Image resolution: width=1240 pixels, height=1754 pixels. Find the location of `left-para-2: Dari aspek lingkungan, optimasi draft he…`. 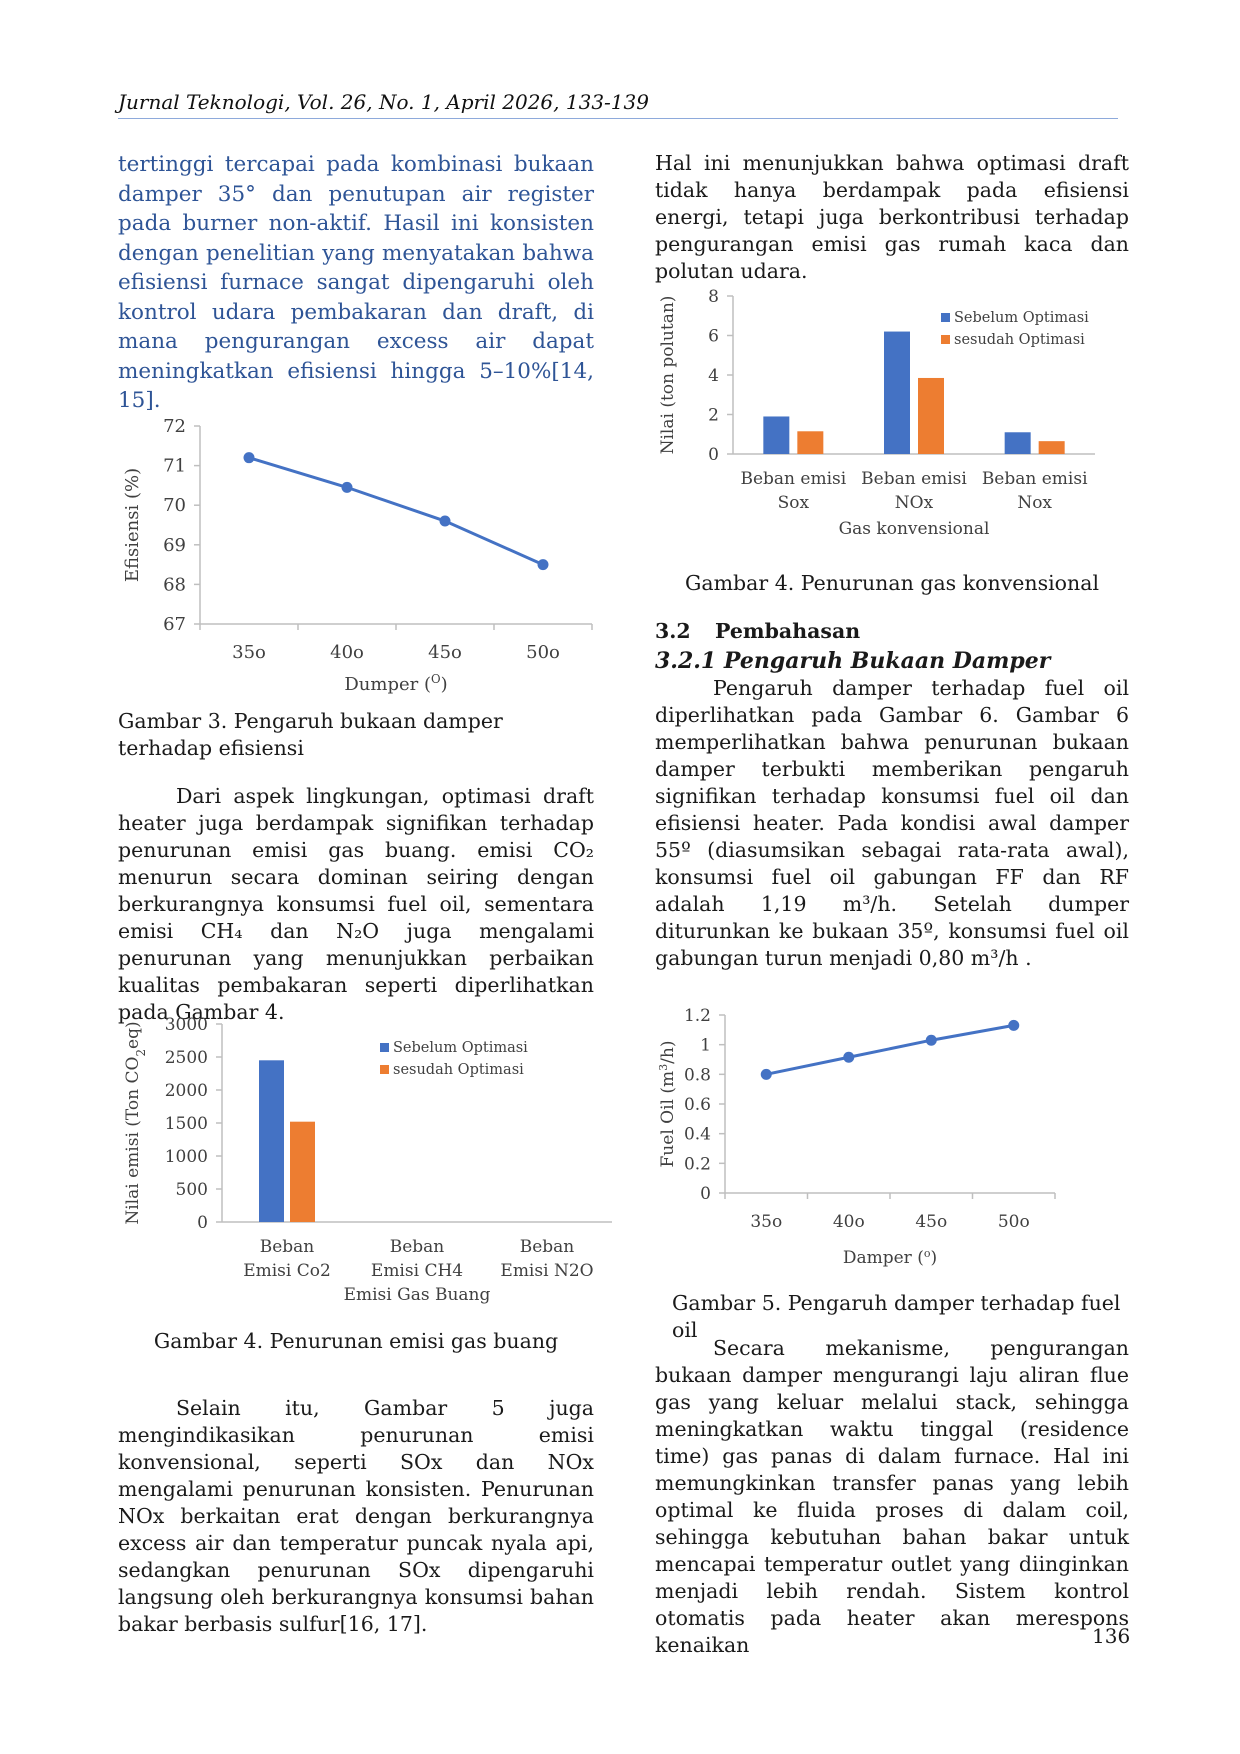

left-para-2: Dari aspek lingkungan, optimasi draft he… is located at coordinates (356, 904).